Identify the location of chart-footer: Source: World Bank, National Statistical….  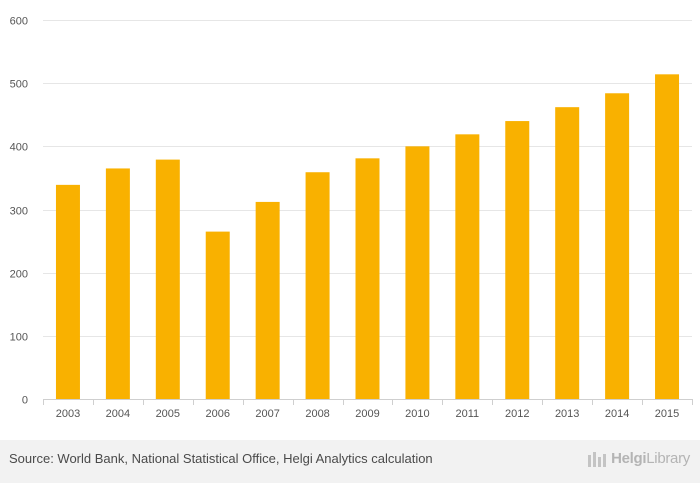
(350, 461).